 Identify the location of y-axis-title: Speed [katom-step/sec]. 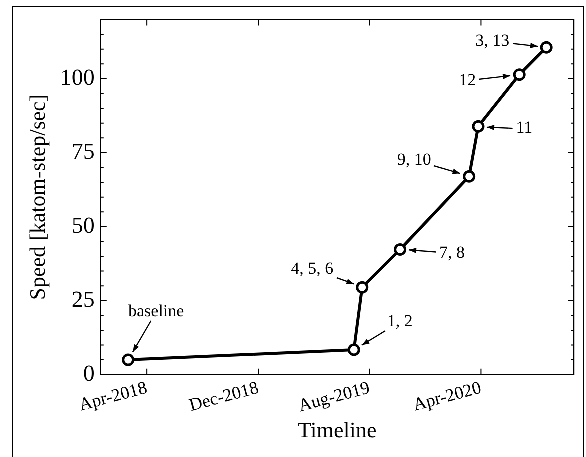
(37, 197).